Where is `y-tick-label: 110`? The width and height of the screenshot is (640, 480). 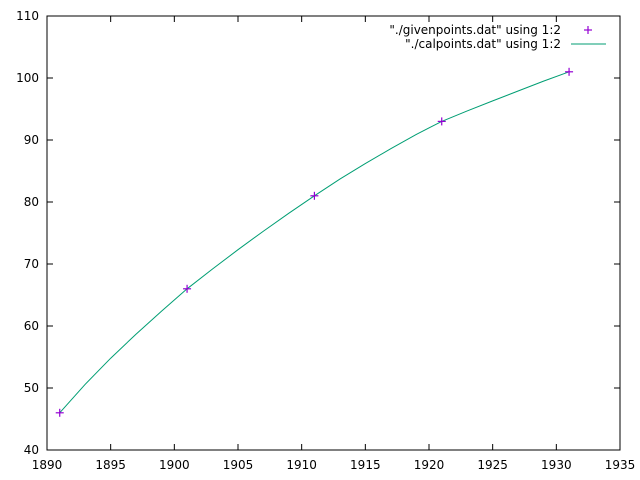
y-tick-label: 110 is located at coordinates (27, 16).